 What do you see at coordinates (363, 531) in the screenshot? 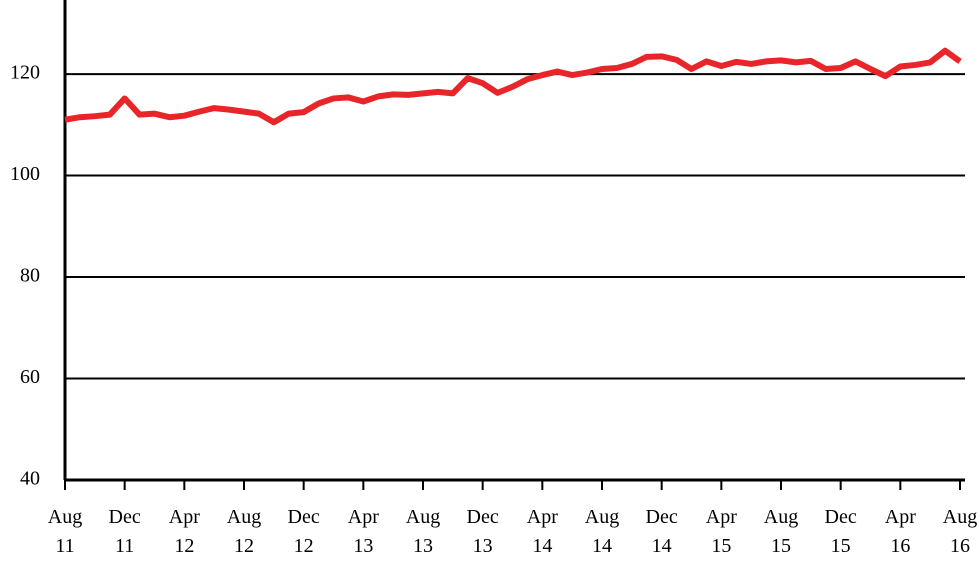
I see `x-tick-label: Apr 13` at bounding box center [363, 531].